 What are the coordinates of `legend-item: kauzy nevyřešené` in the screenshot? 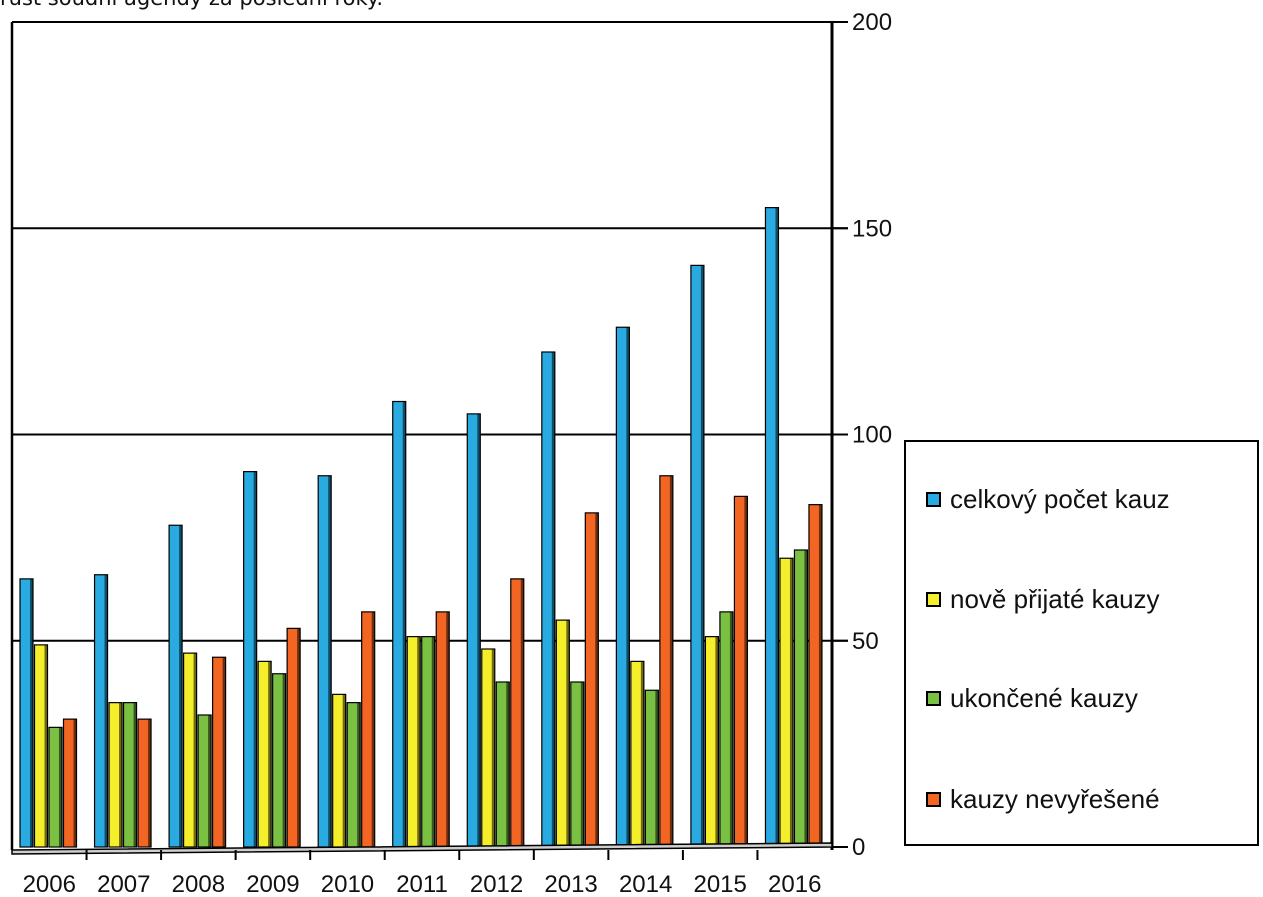 It's located at (1043, 799).